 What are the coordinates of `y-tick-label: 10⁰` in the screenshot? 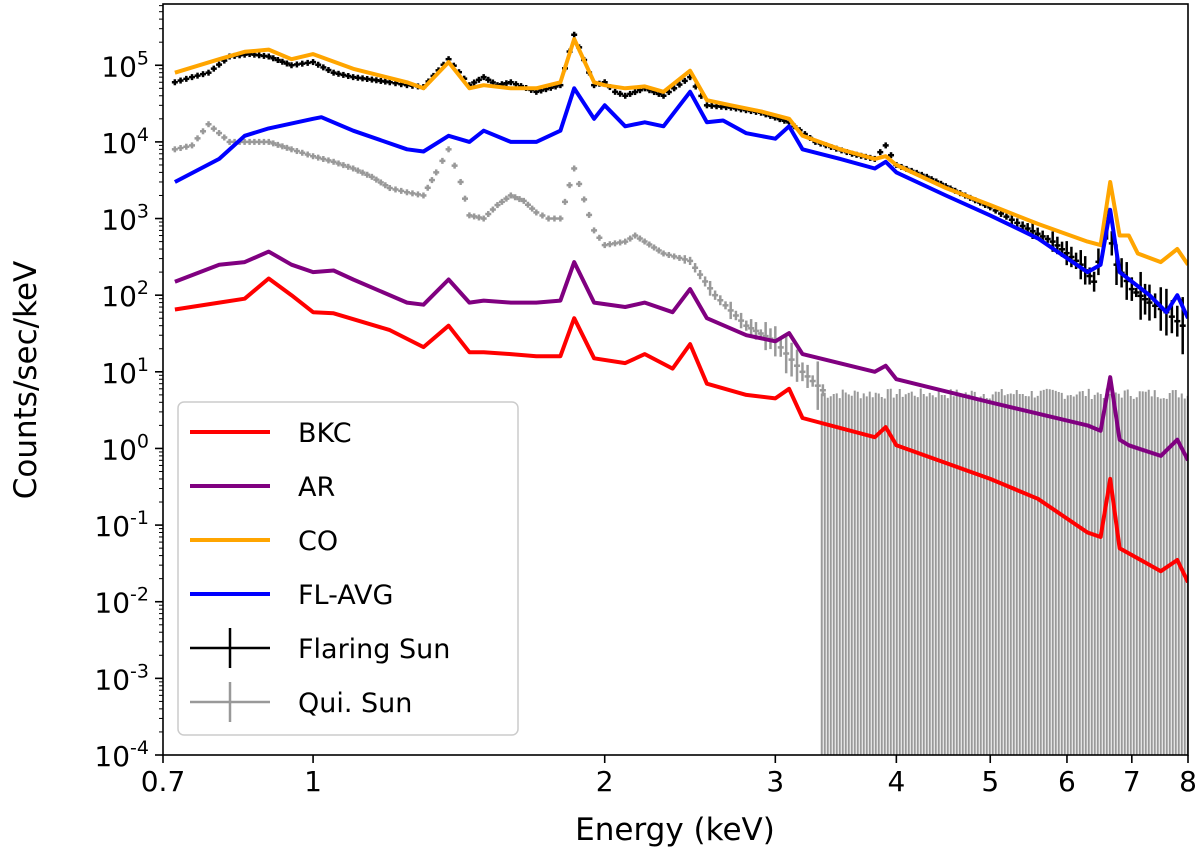 It's located at (125, 448).